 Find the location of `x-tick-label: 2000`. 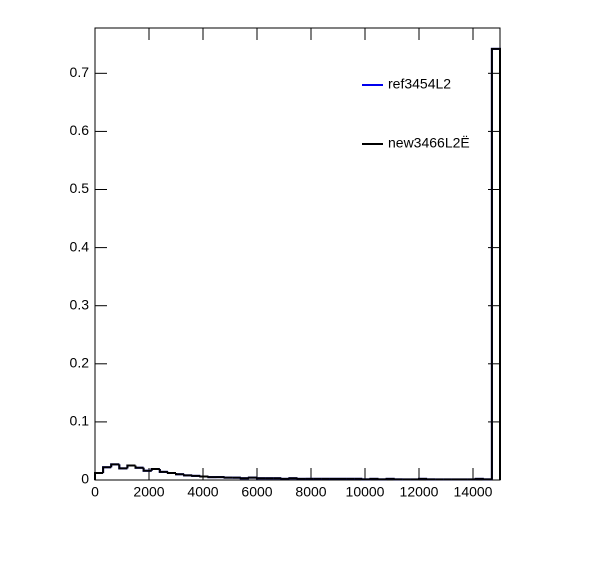

x-tick-label: 2000 is located at coordinates (148, 492).